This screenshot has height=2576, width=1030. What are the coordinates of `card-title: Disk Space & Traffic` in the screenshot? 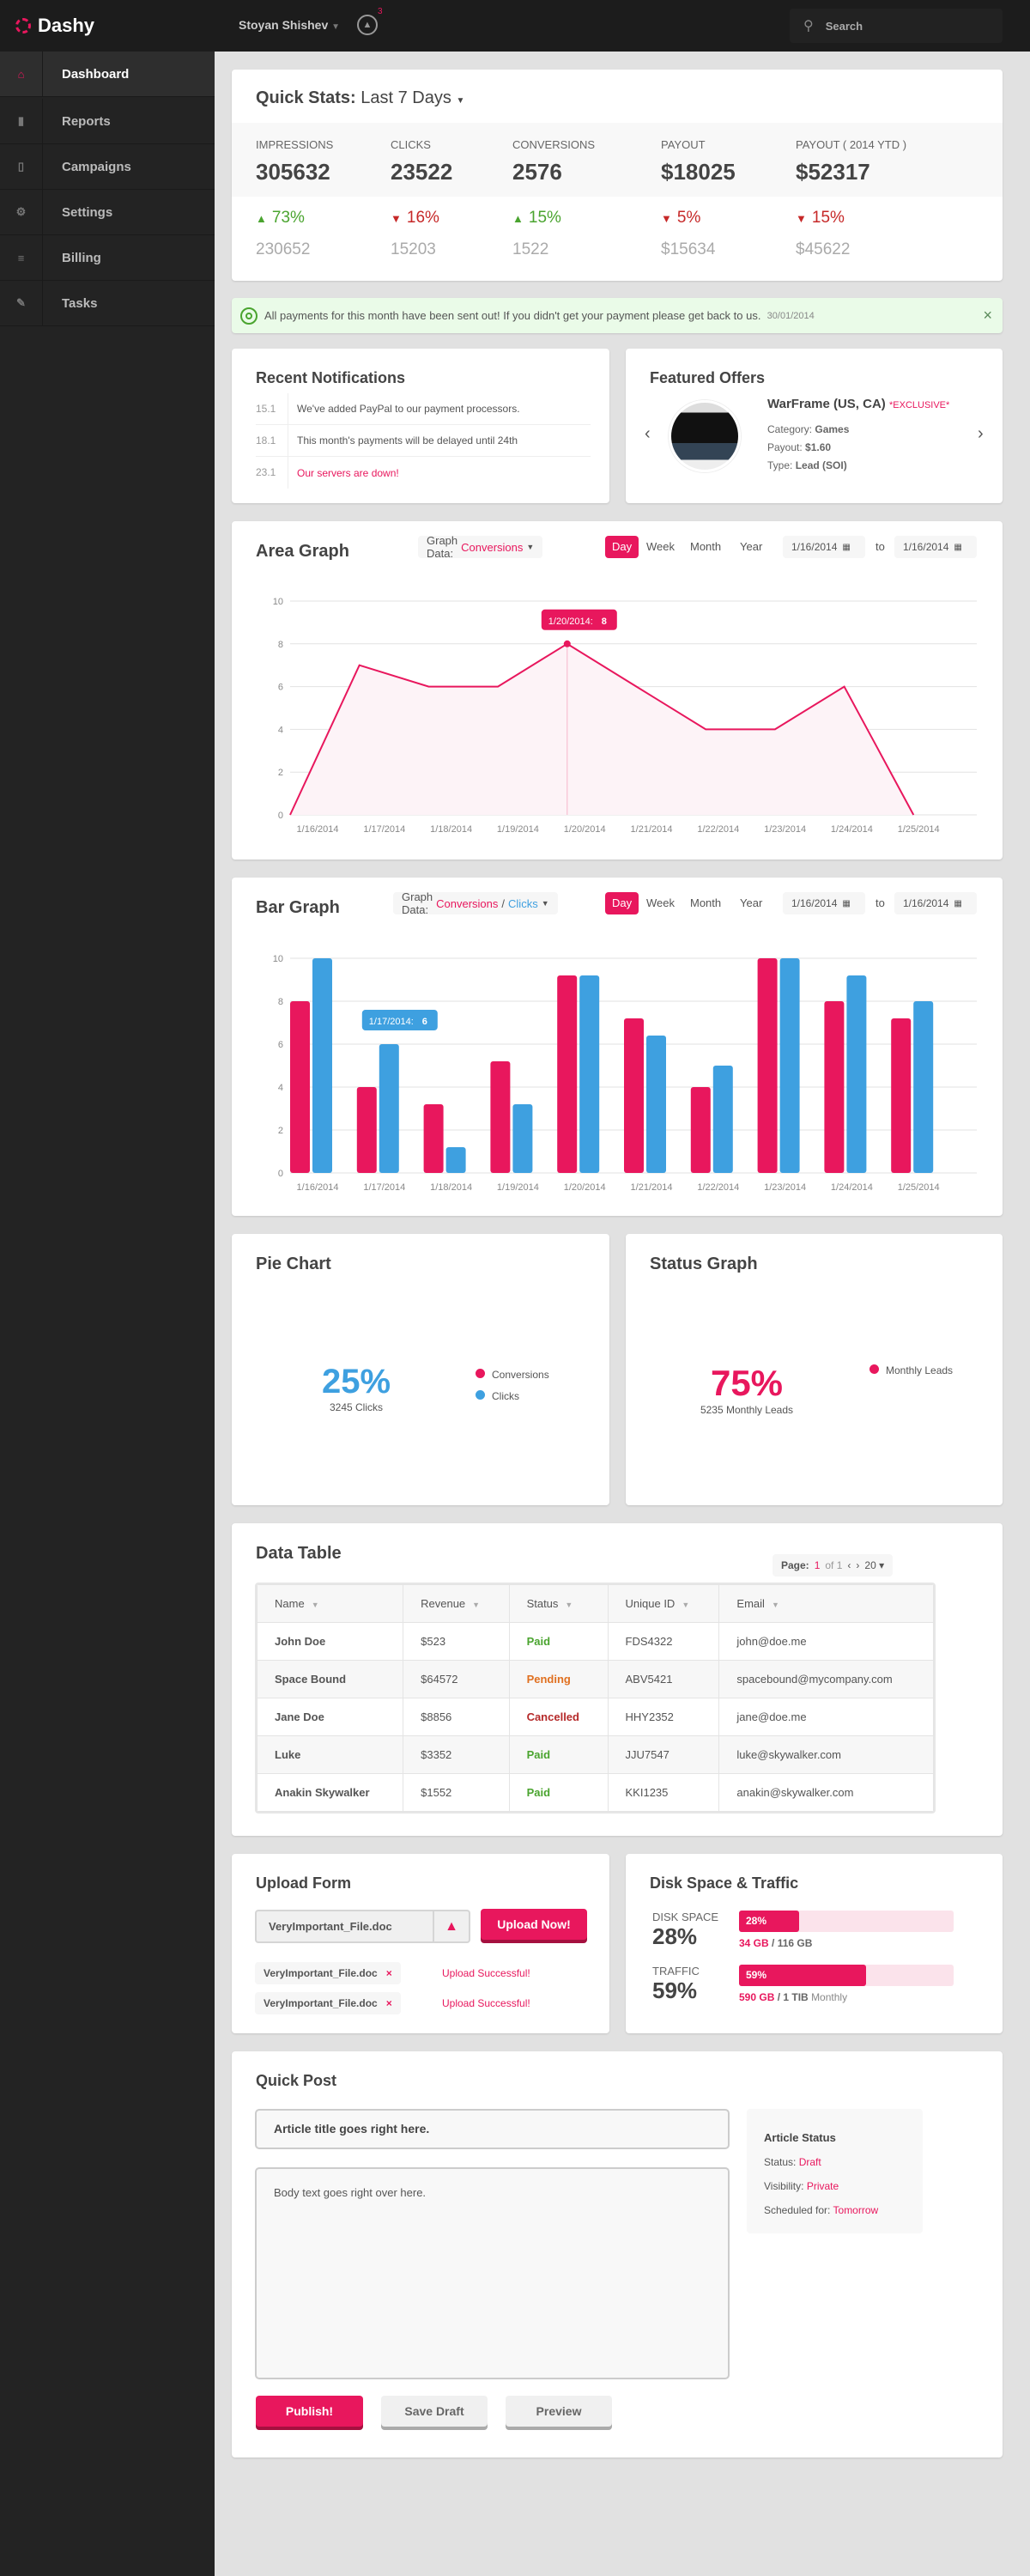 It's located at (724, 1883).